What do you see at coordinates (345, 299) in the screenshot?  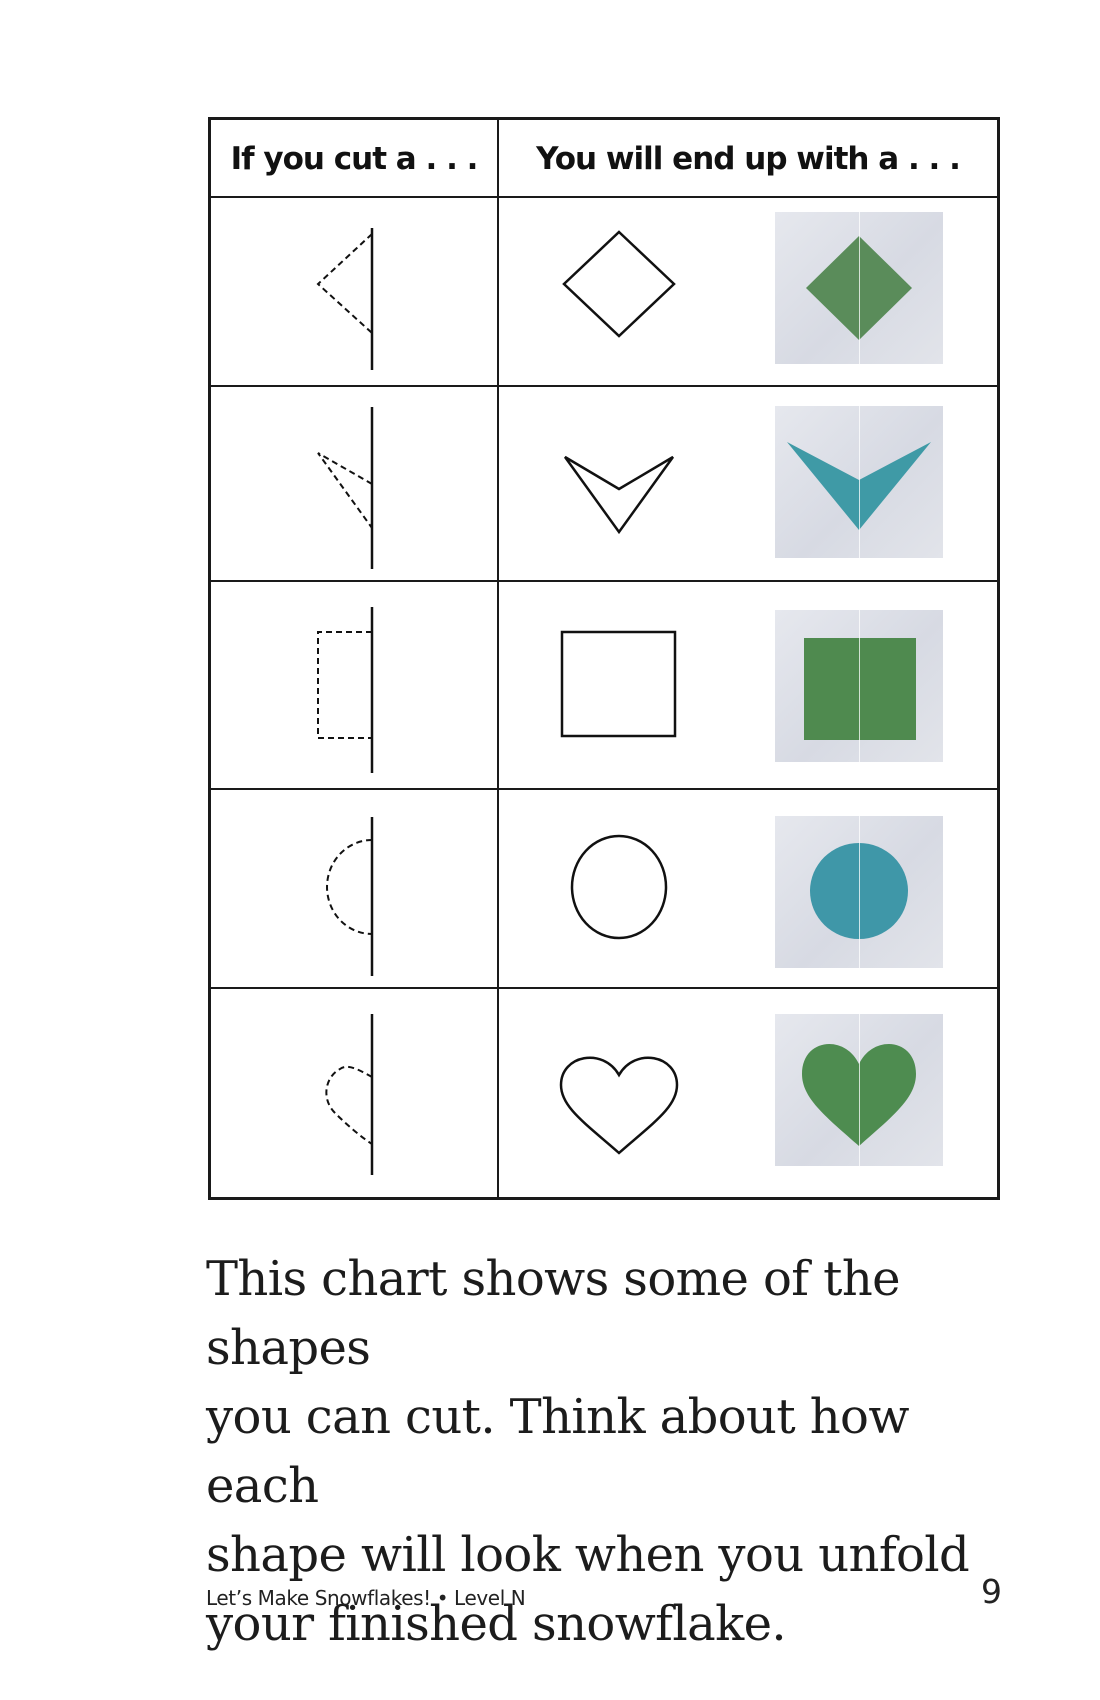 I see `diamond-fold-cut-icon` at bounding box center [345, 299].